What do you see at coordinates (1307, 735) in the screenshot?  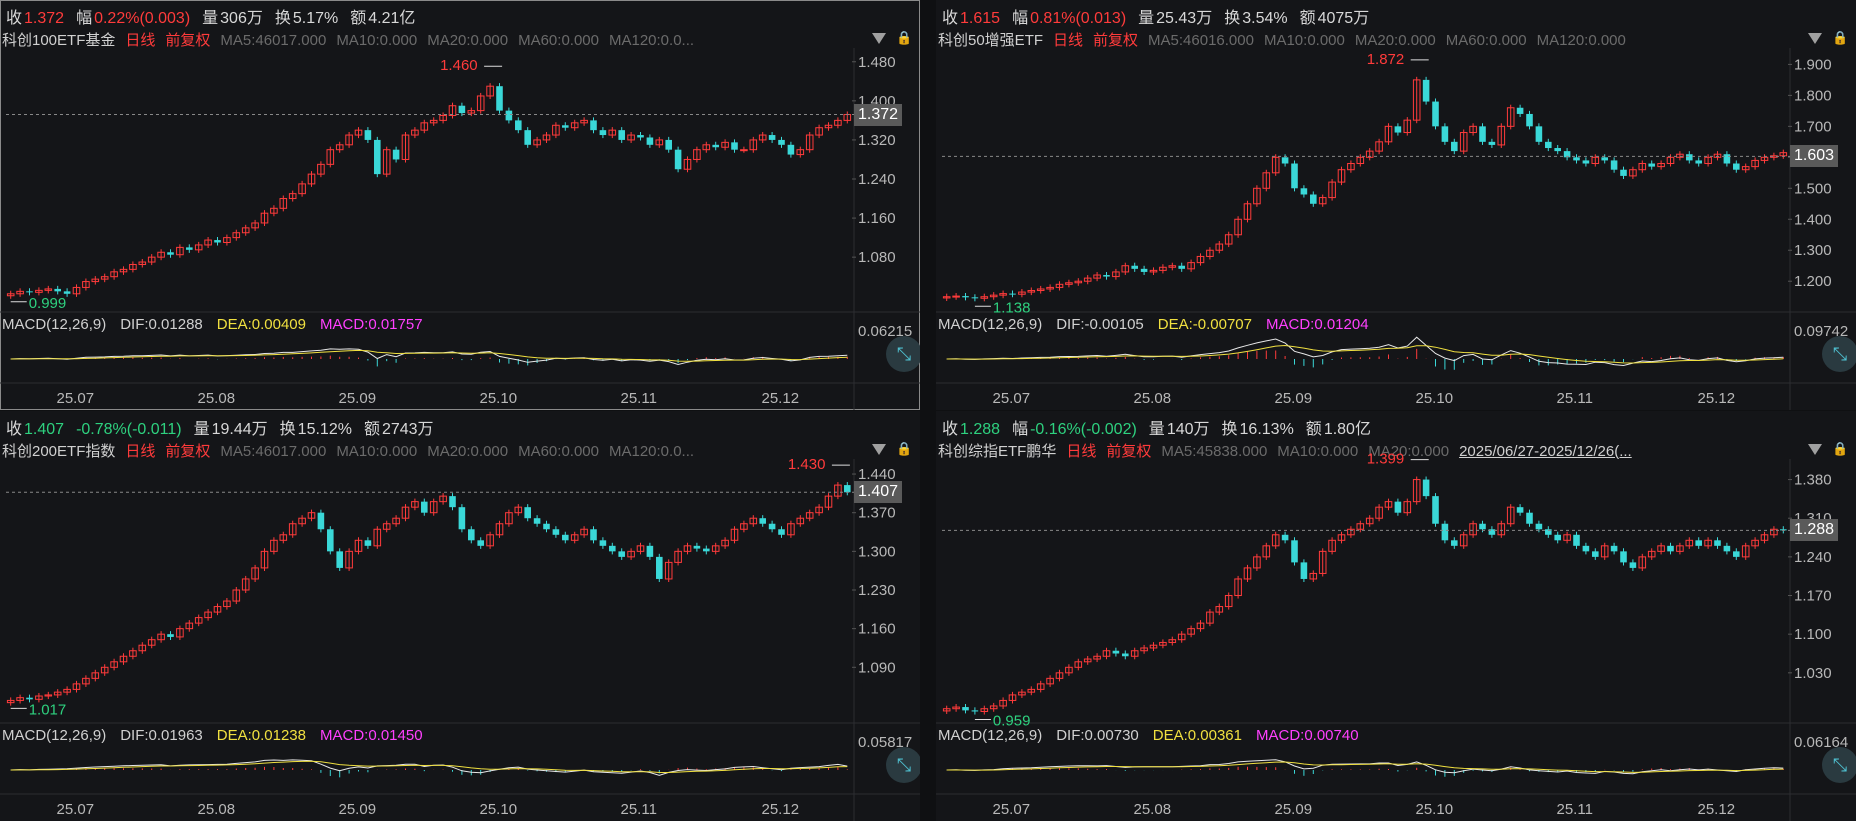 I see `macd-value: MACD:0.00740` at bounding box center [1307, 735].